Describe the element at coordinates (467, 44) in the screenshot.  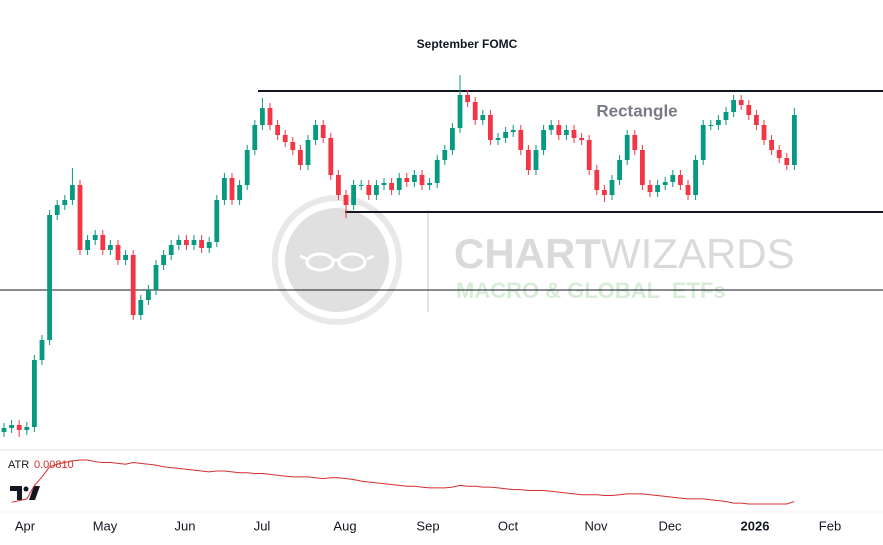
I see `annotation: September FOMC` at that location.